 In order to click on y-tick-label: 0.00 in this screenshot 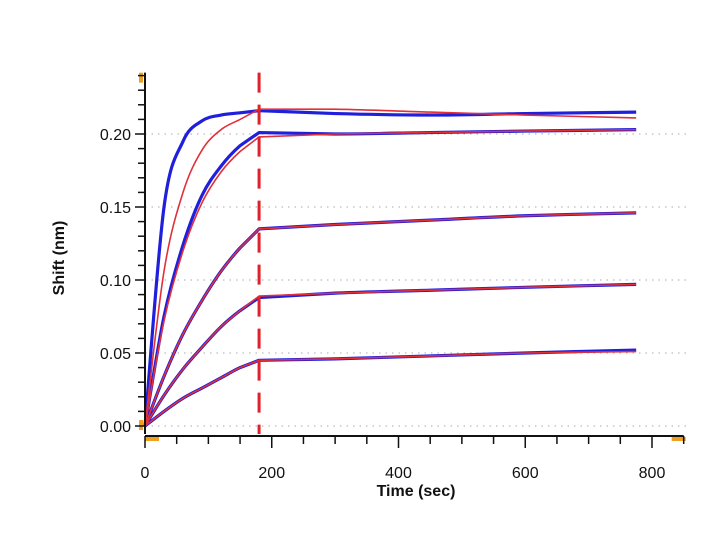, I will do `click(115, 427)`.